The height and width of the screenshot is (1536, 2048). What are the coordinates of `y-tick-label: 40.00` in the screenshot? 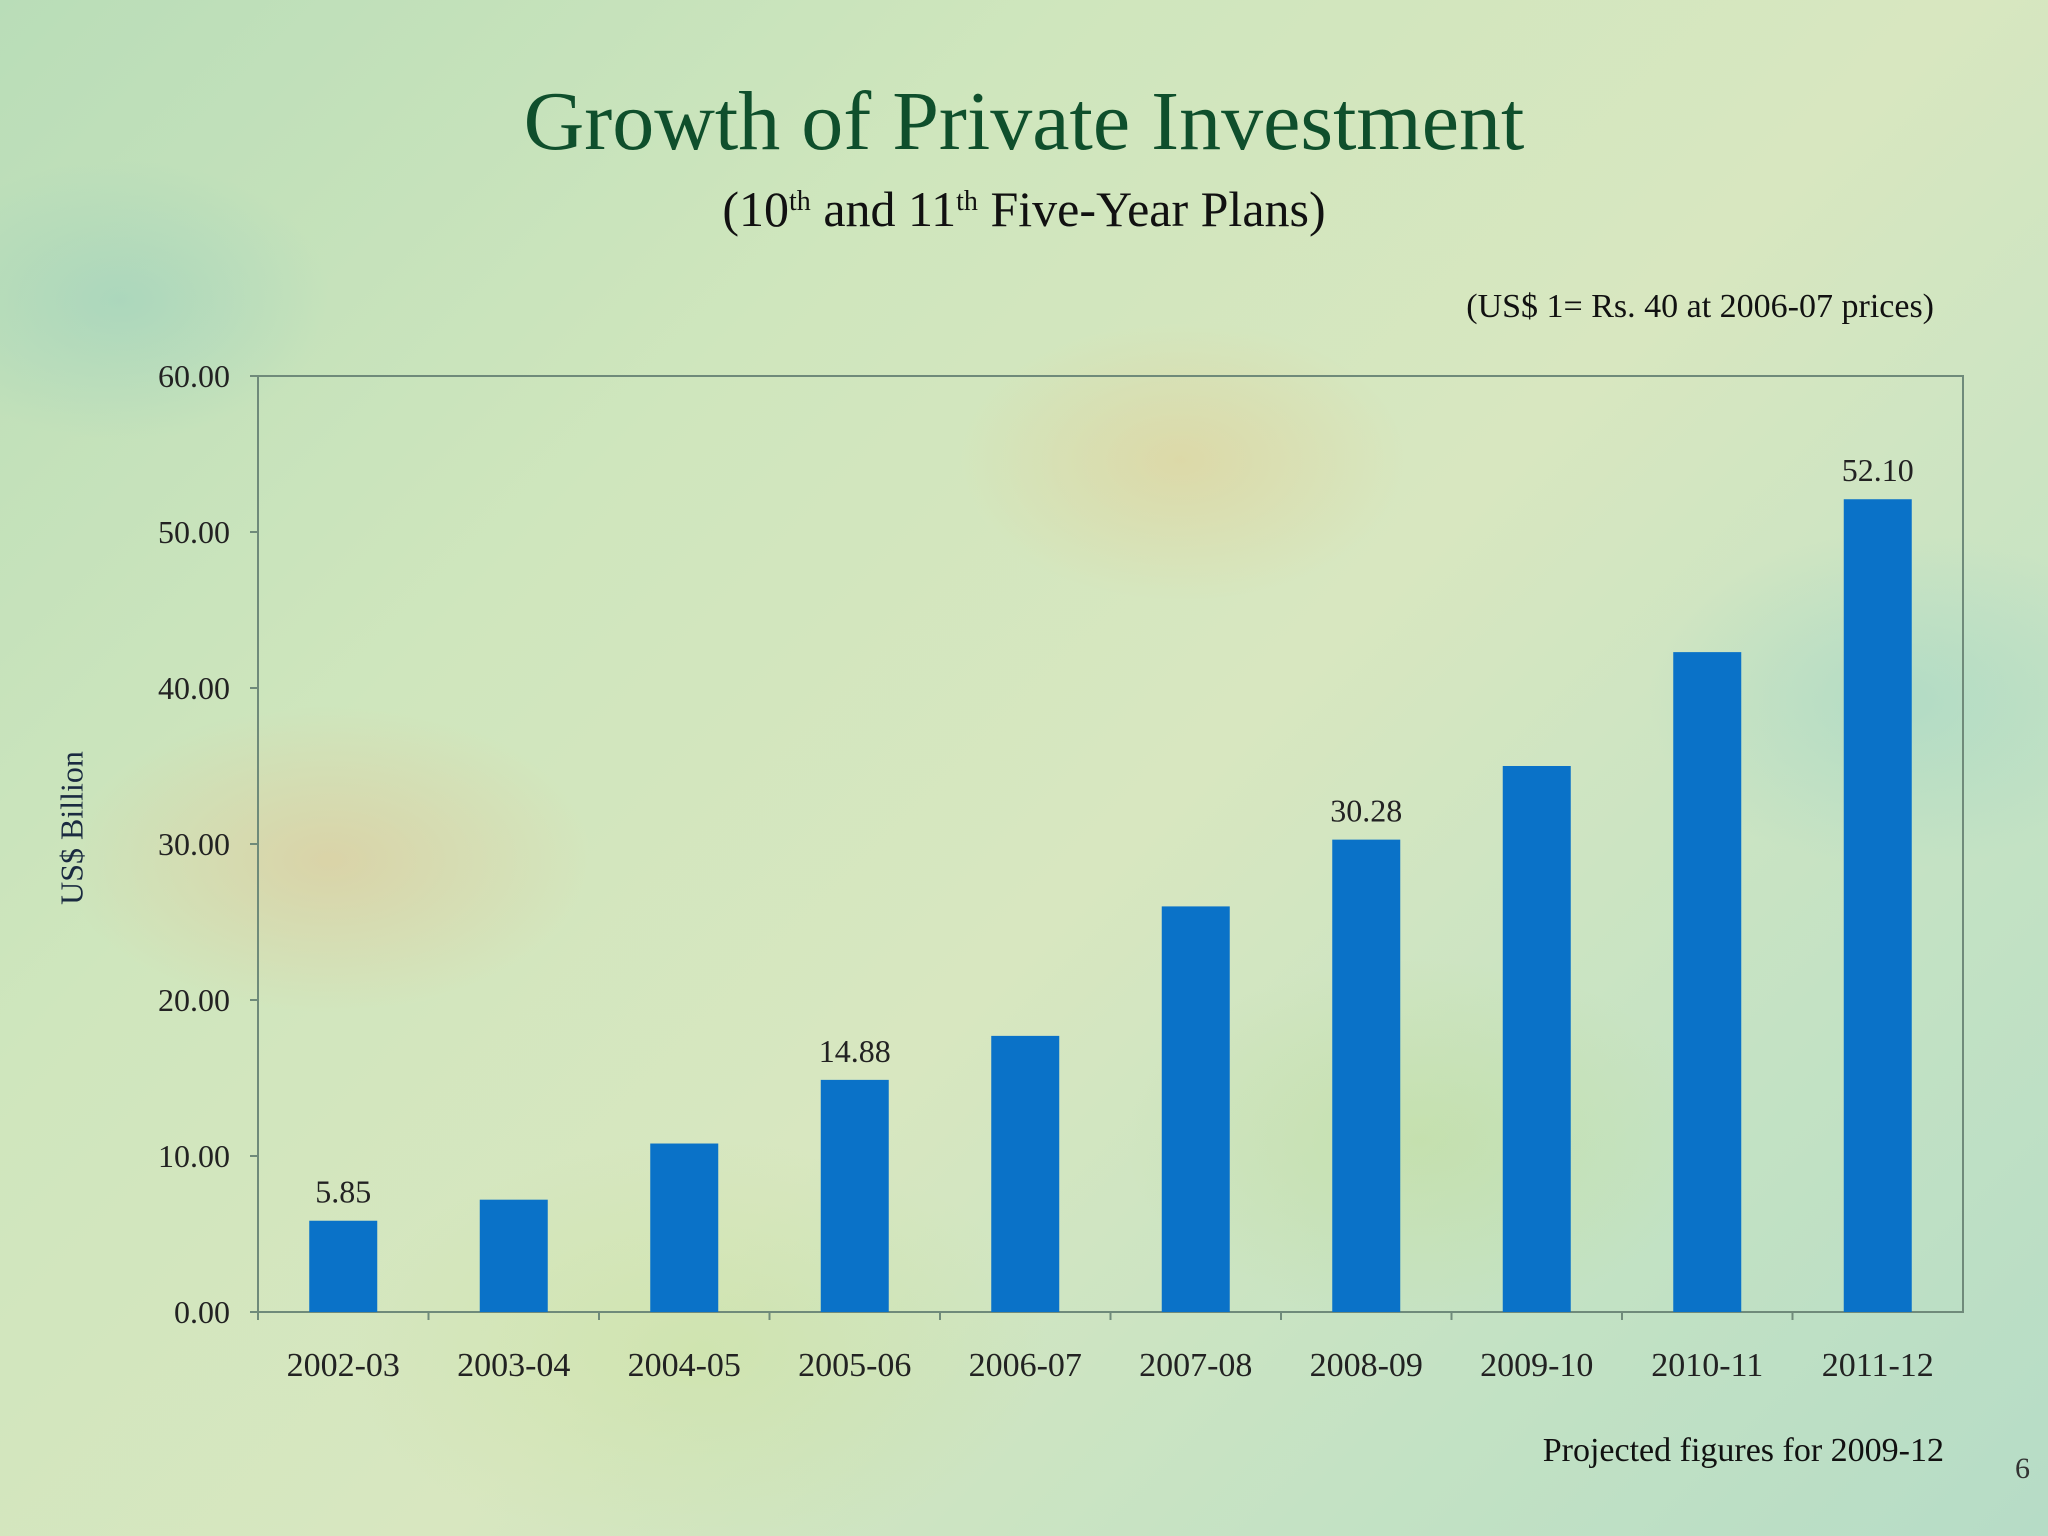 It's located at (194, 688).